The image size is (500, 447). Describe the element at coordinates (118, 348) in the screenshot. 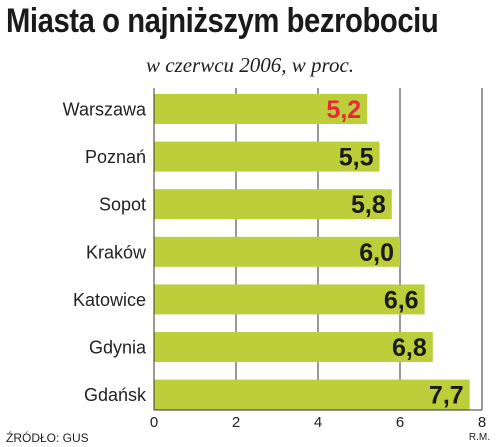

I see `category-label: Gdynia` at that location.